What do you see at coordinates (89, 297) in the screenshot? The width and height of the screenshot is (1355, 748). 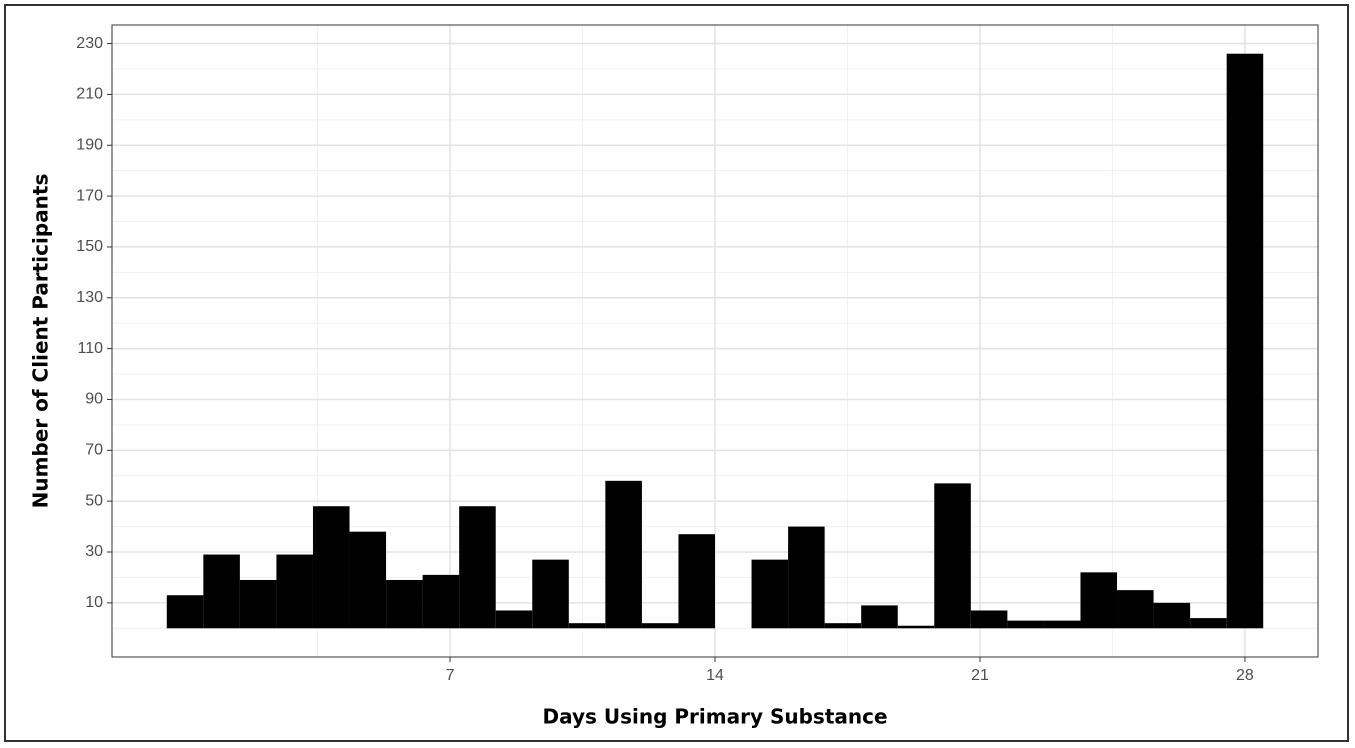 I see `y-tick-label: 130` at bounding box center [89, 297].